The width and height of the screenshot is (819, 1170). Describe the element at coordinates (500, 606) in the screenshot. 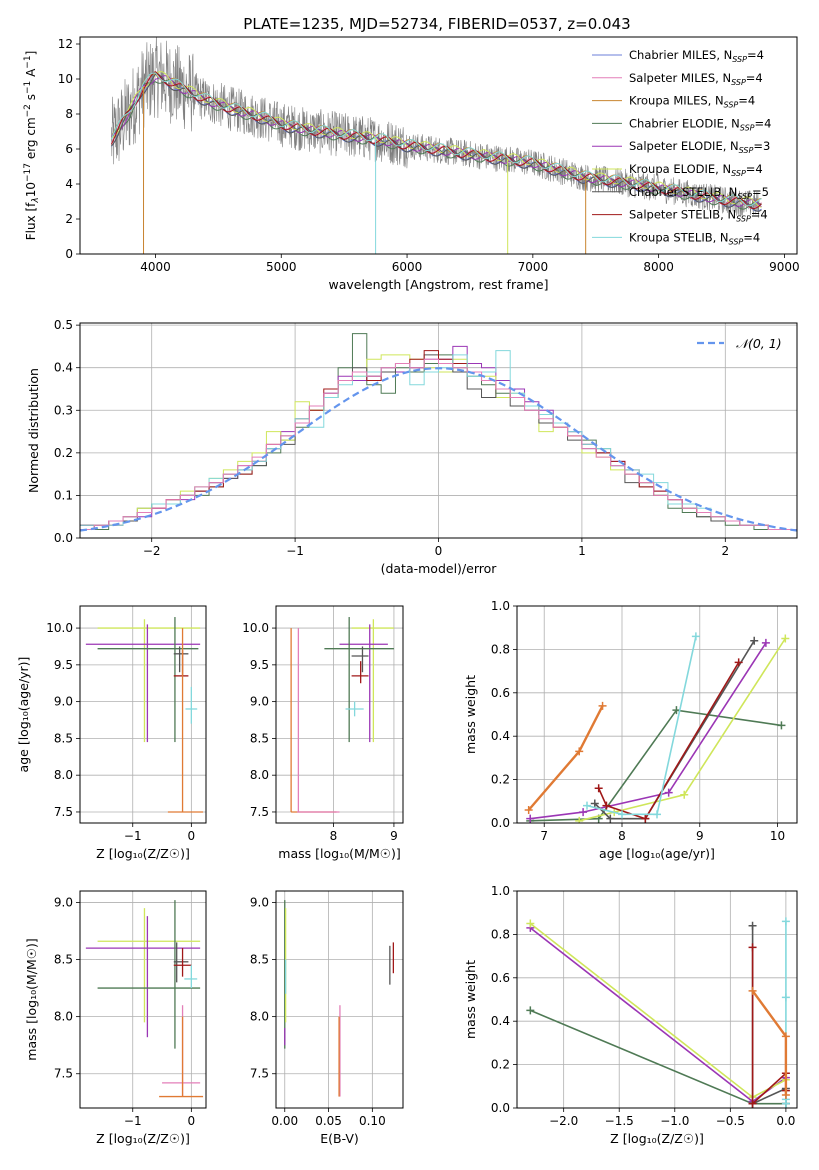

I see `y-tick-label: 1.0` at that location.